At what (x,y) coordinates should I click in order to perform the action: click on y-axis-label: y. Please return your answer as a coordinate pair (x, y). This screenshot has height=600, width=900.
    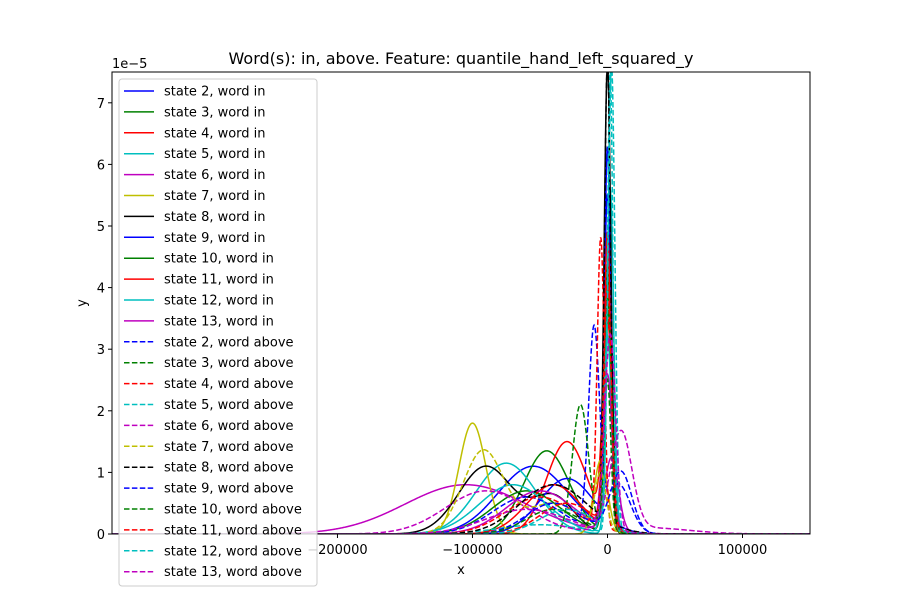
    Looking at the image, I should click on (82, 303).